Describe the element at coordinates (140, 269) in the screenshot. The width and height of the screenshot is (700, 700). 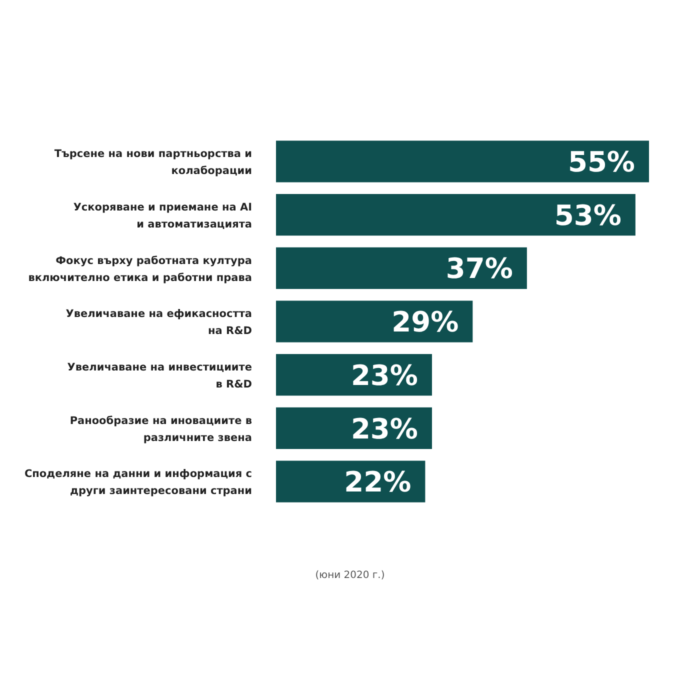
I see `y-tick-label: Фокус върху работната култура включително етика и работни права` at that location.